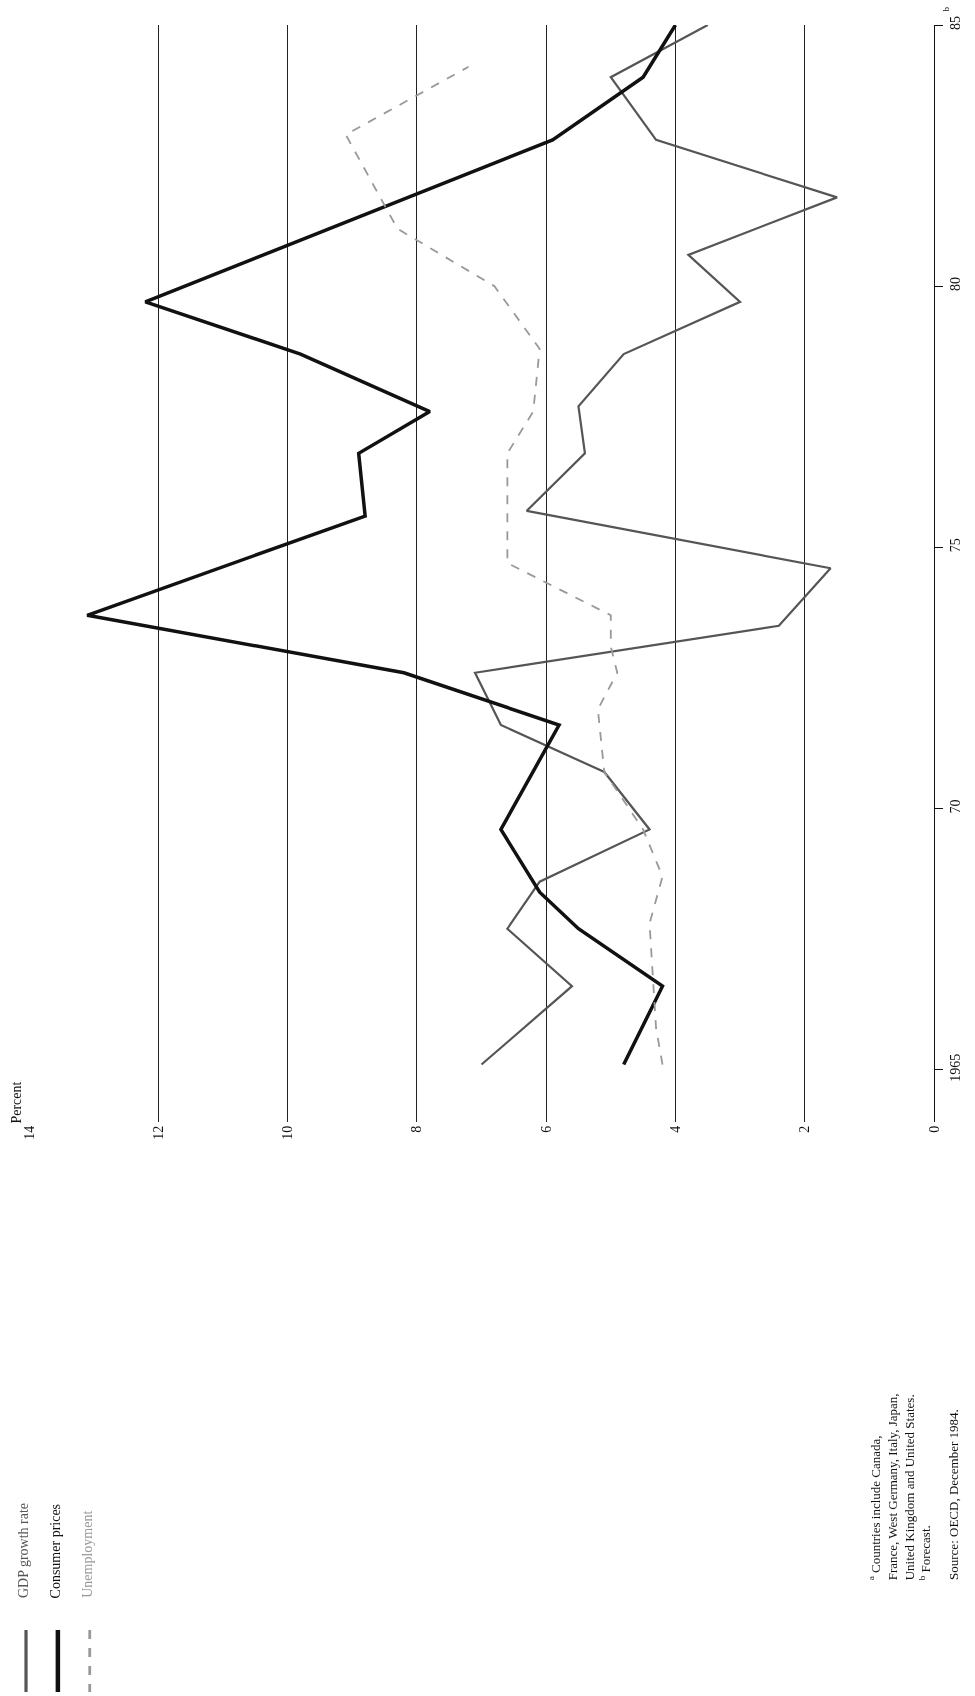 The height and width of the screenshot is (1696, 975). What do you see at coordinates (955, 806) in the screenshot?
I see `y-tick-label: 70` at bounding box center [955, 806].